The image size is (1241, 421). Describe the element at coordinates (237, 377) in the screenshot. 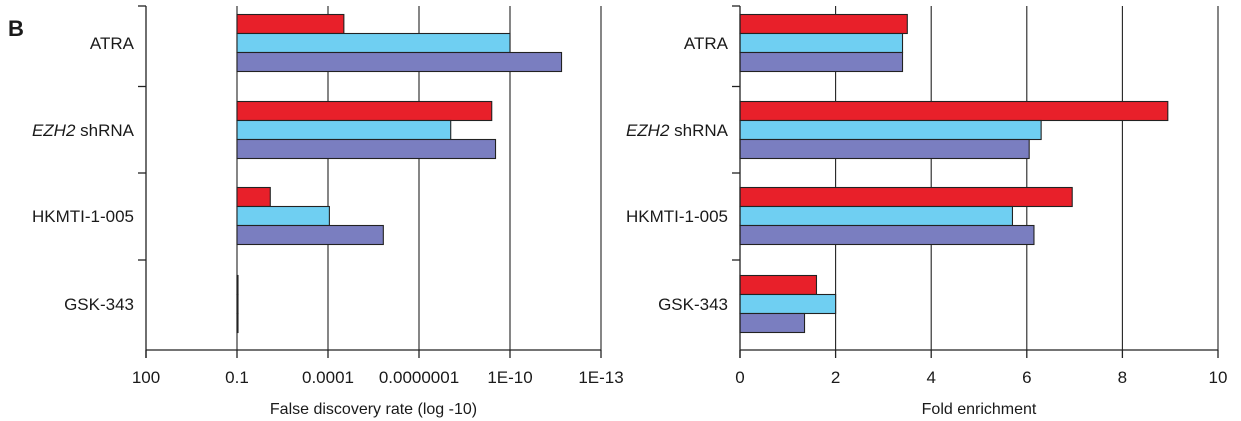

I see `x-tick-label-1: 0.1` at that location.